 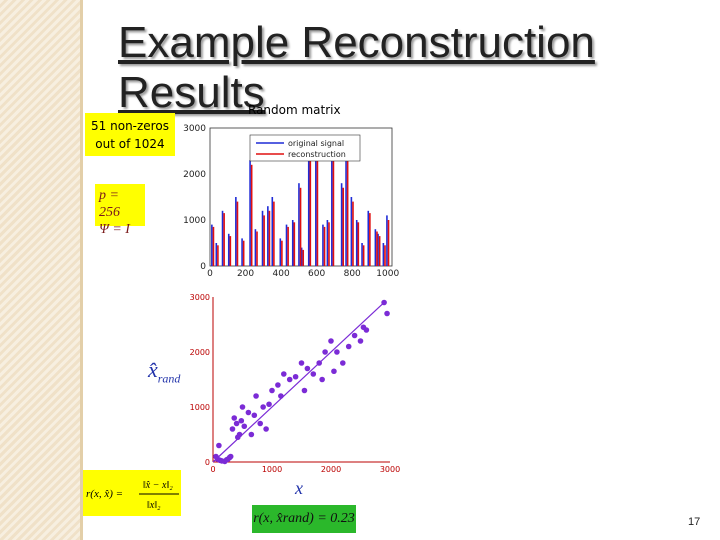 I want to click on signal-ytick-label: 1000, so click(x=194, y=221).